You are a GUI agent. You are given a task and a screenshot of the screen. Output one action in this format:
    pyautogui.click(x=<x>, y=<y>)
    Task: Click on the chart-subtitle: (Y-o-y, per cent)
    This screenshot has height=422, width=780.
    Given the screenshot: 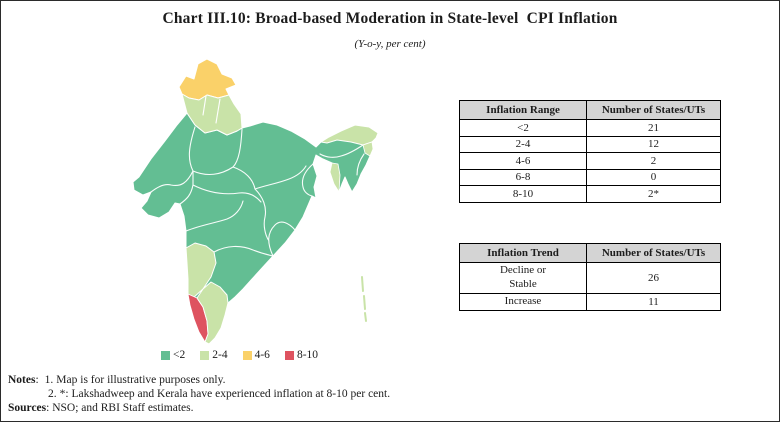 What is the action you would take?
    pyautogui.click(x=390, y=44)
    